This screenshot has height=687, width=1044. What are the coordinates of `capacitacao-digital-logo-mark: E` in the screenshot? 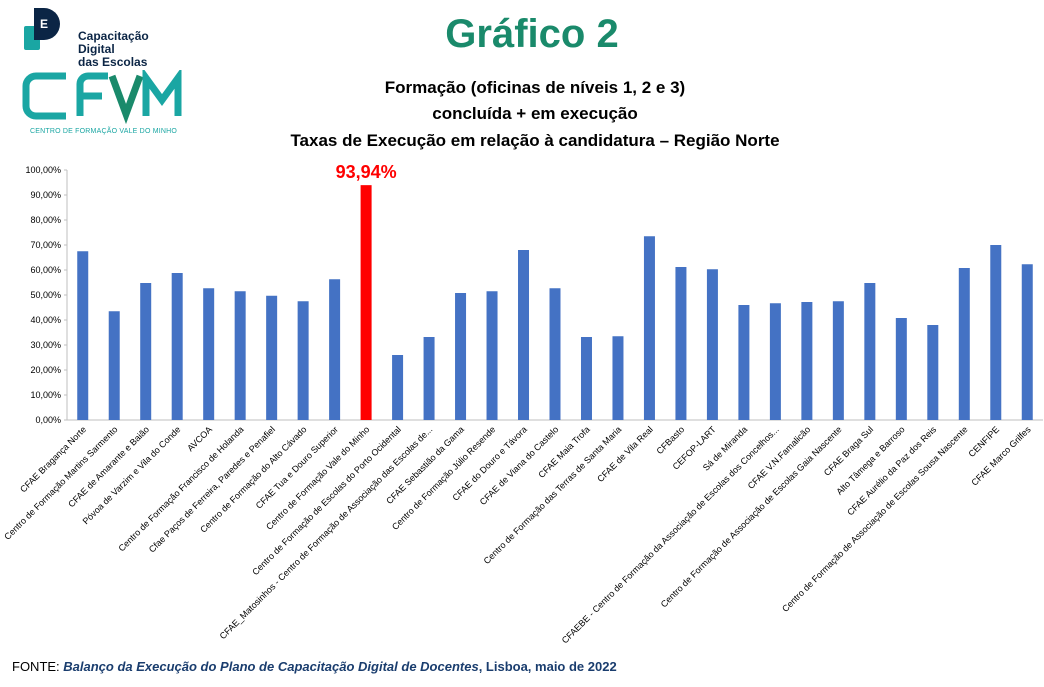 It's located at (42, 29).